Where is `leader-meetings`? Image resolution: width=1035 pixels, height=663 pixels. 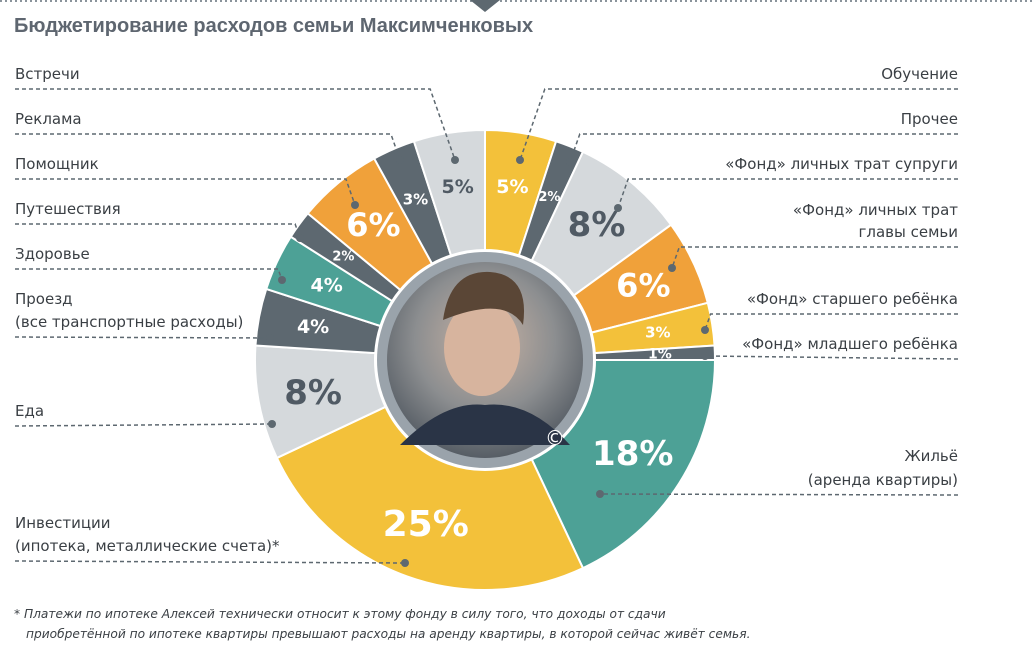 leader-meetings is located at coordinates (235, 124).